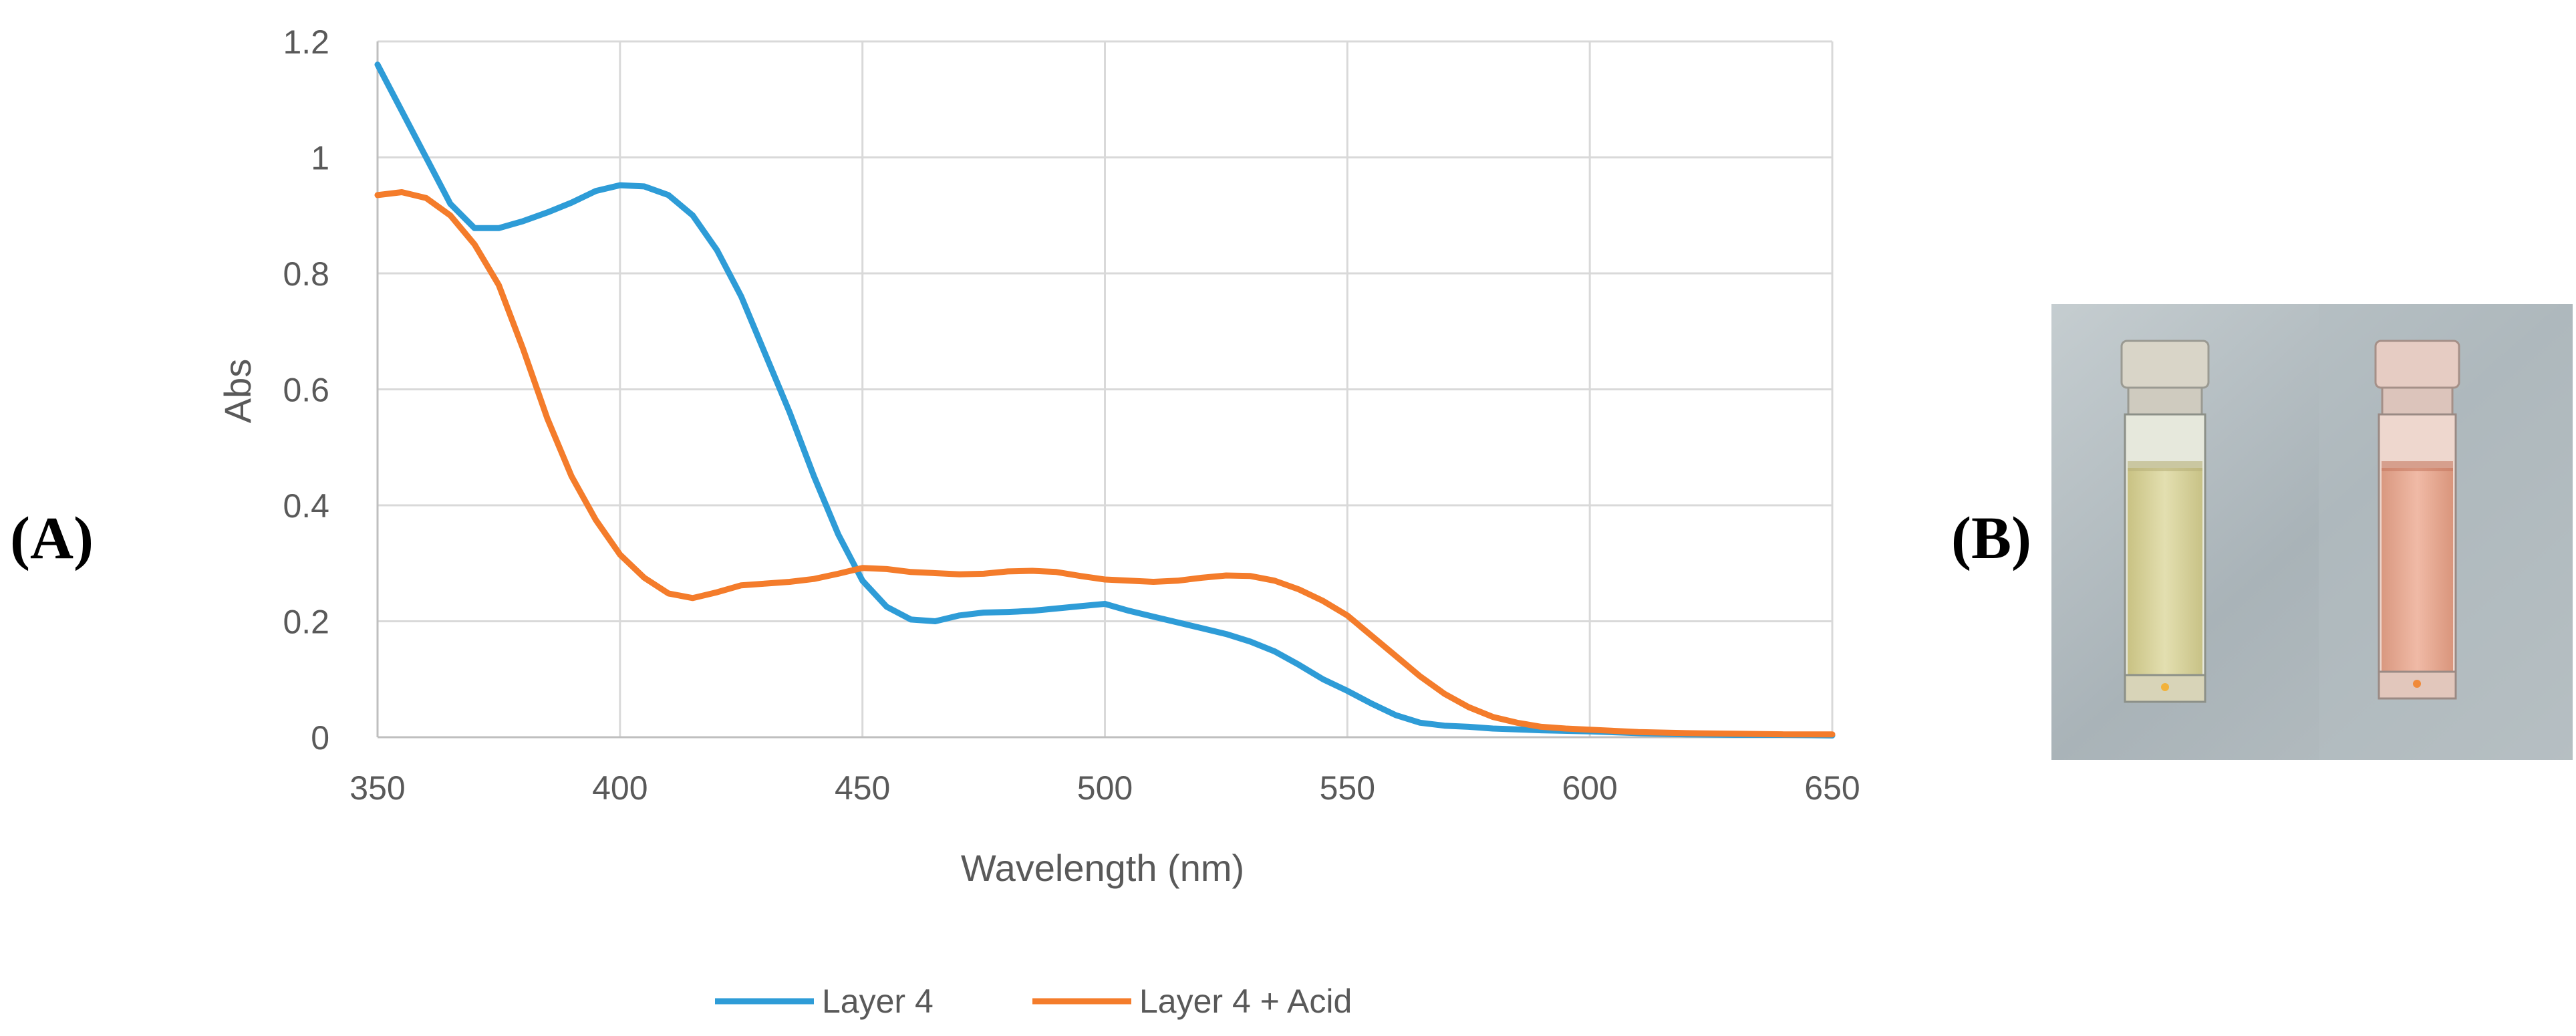  I want to click on panel-label-b: (B), so click(1991, 538).